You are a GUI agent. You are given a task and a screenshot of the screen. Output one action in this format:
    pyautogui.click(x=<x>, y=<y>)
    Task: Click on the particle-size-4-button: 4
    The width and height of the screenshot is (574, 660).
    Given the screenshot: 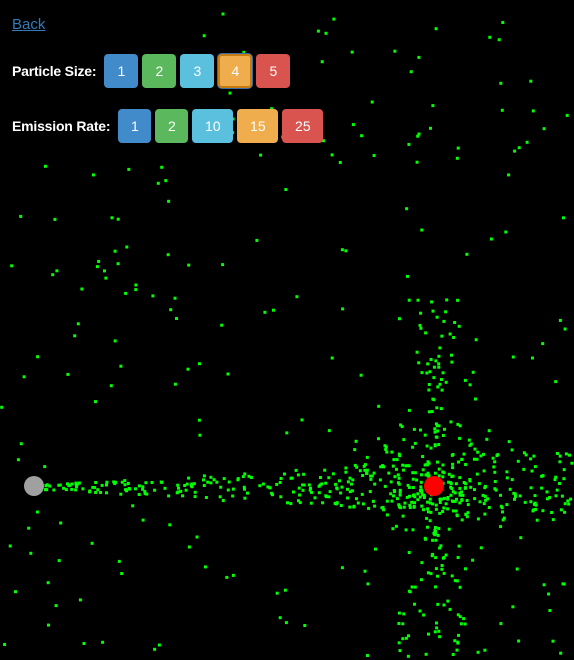 What is the action you would take?
    pyautogui.click(x=235, y=71)
    